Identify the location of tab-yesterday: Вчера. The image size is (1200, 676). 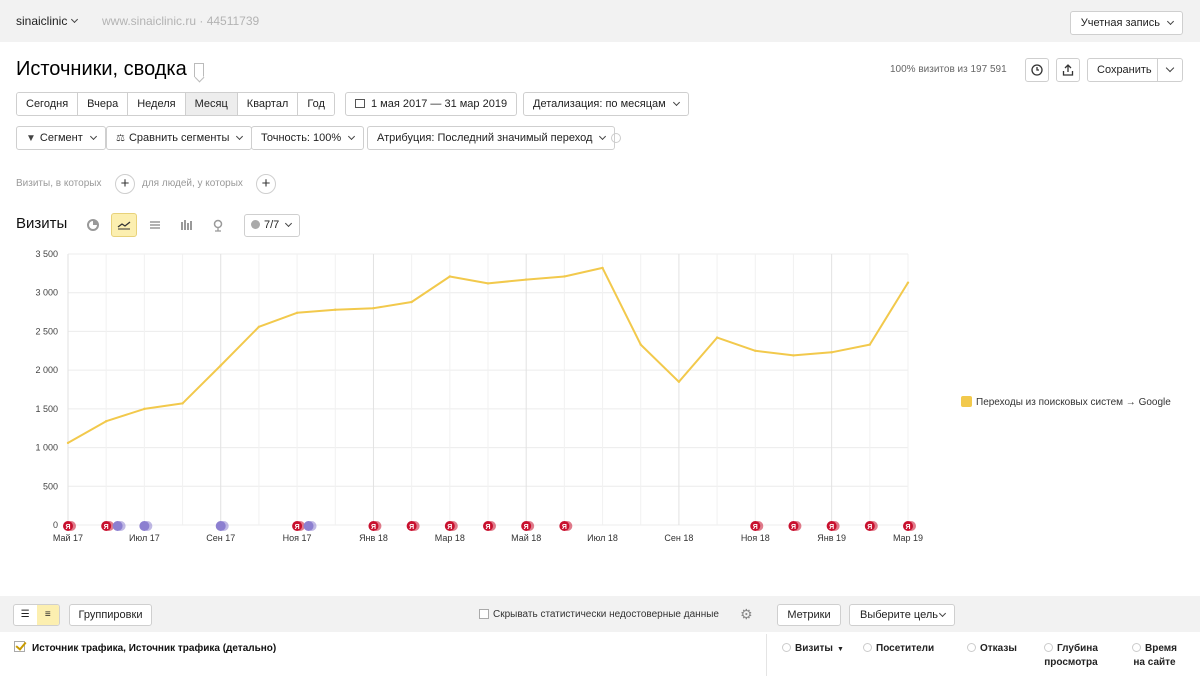
(103, 104).